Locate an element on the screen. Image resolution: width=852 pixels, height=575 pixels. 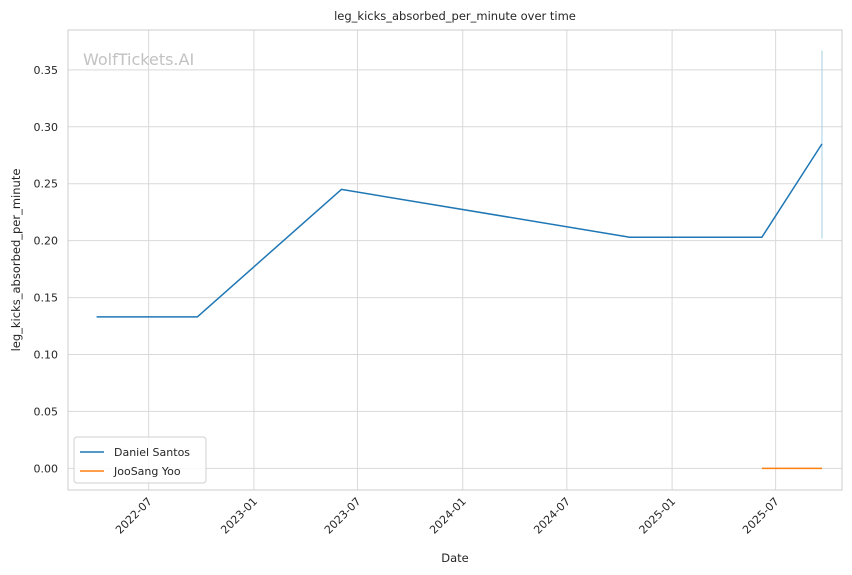
y-tick-label: 0.15 is located at coordinates (46, 298).